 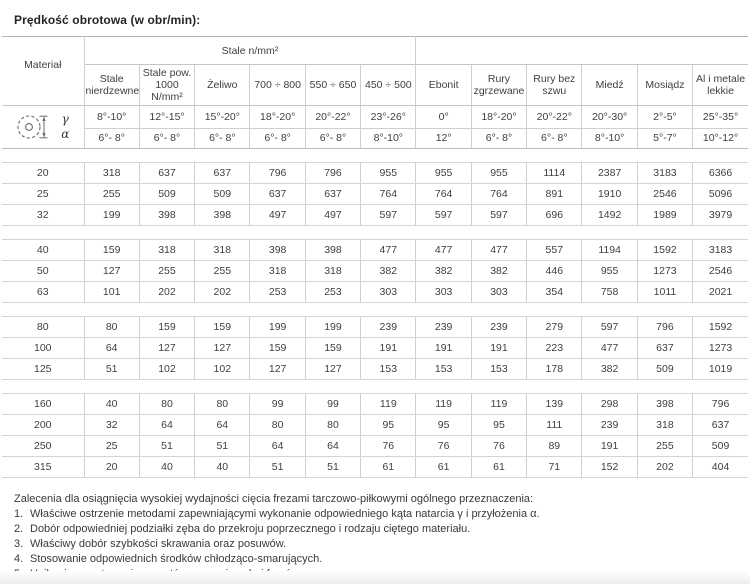 I want to click on speed-cell: 139, so click(x=554, y=404).